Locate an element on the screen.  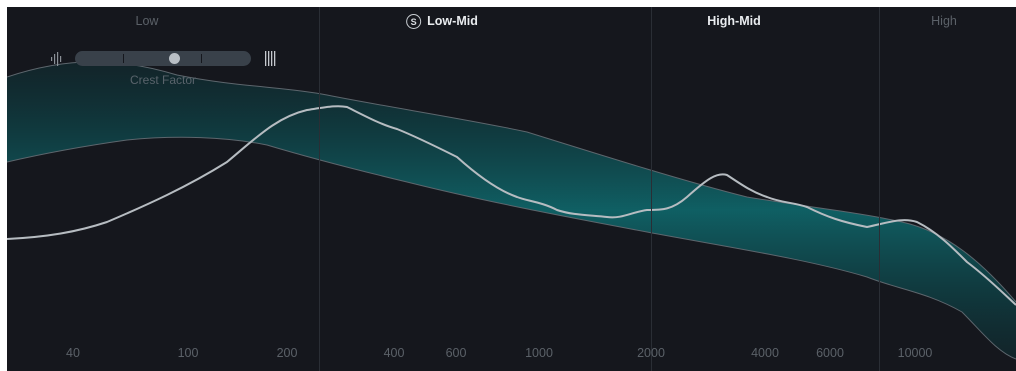
freq-tick-label: 40 is located at coordinates (73, 353).